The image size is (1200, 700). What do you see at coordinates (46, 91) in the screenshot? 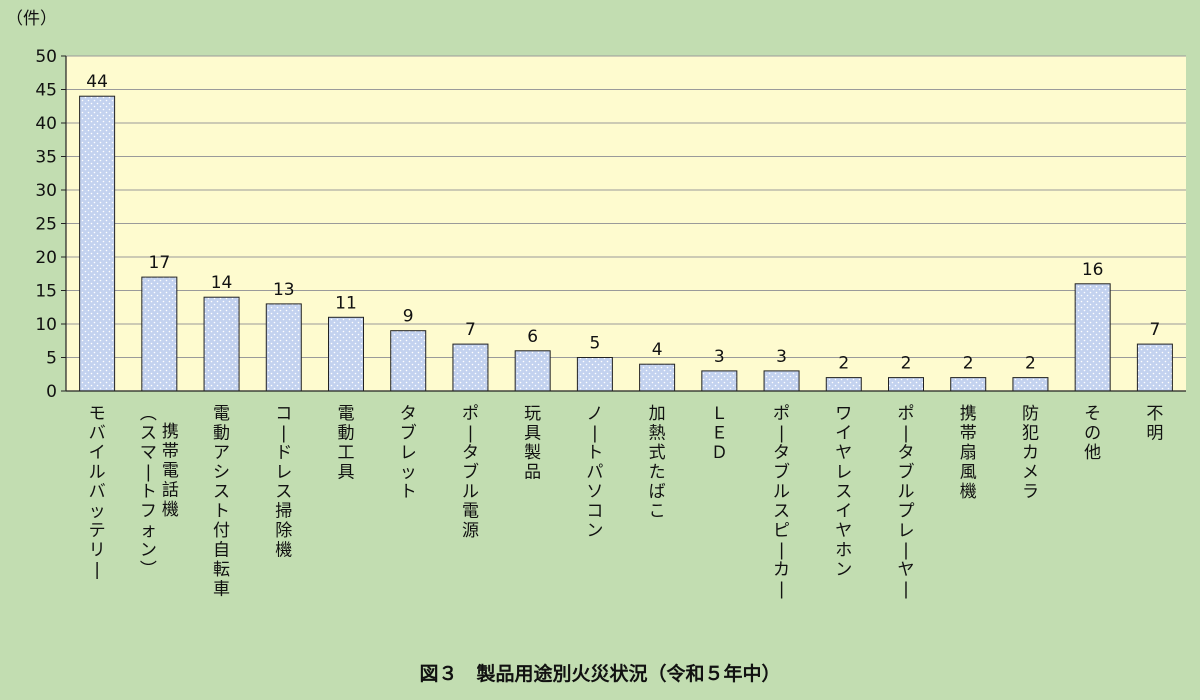
I see `y-tick-label: 45` at bounding box center [46, 91].